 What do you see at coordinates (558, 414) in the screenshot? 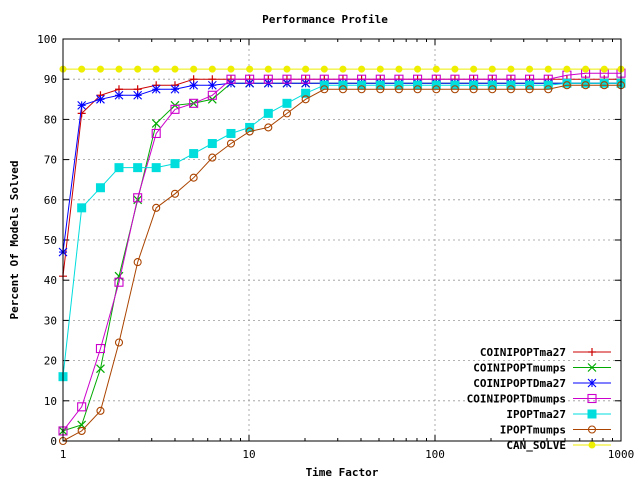
I see `legend-item: IPOPTma27` at bounding box center [558, 414].